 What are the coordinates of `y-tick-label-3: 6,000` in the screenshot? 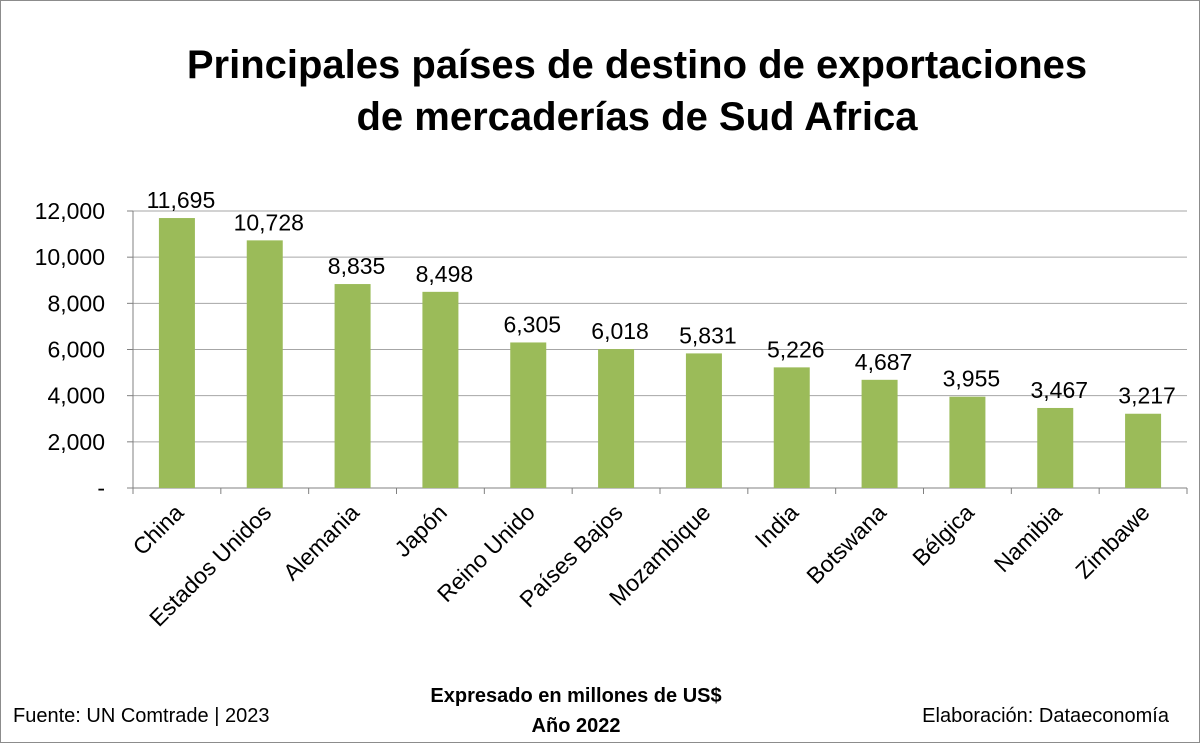 It's located at (76, 350).